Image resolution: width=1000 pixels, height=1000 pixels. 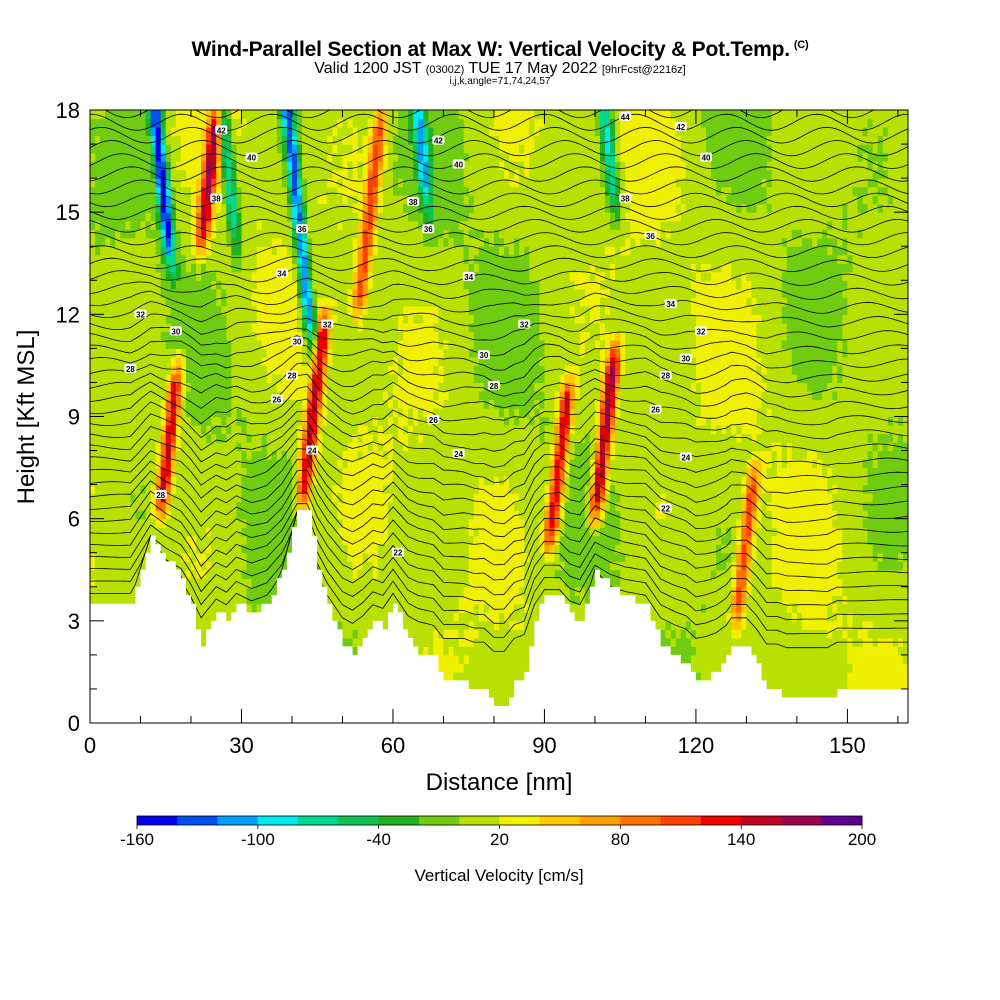 I want to click on y-tick-label: 3, so click(x=74, y=621).